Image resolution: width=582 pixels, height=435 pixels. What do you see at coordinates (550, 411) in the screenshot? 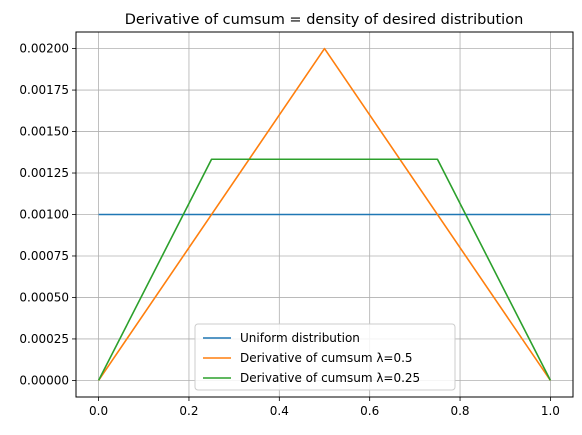
I see `x-tick-label: 1.0` at bounding box center [550, 411].